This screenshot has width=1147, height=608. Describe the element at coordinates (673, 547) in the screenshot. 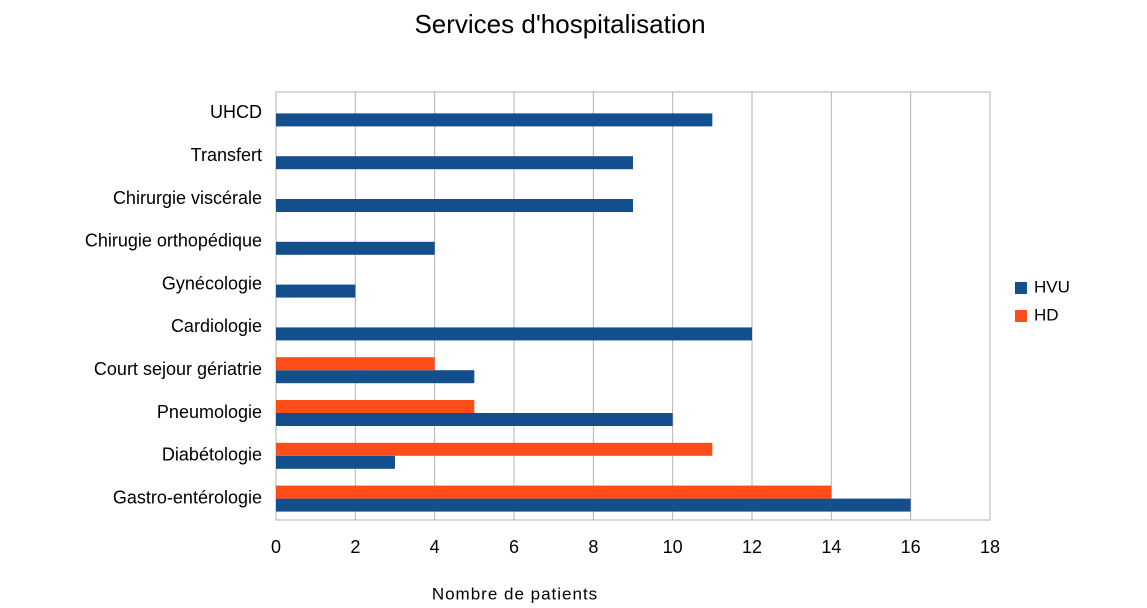

I see `x-tick-label: 10` at that location.